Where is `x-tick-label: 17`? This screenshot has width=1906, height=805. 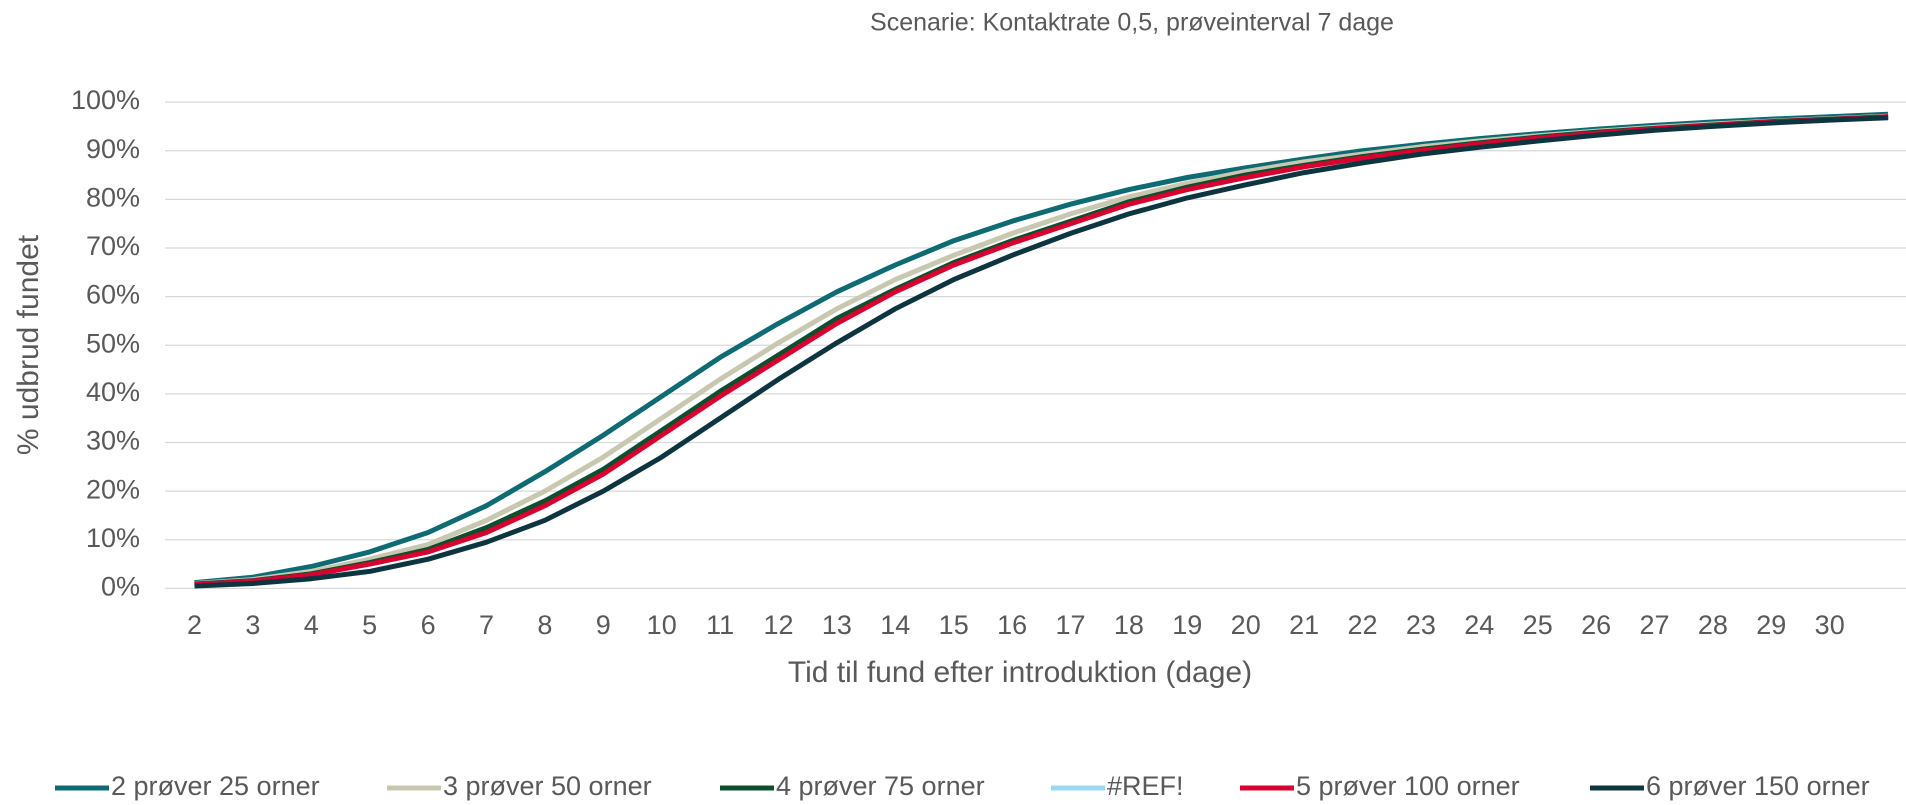
x-tick-label: 17 is located at coordinates (1070, 625).